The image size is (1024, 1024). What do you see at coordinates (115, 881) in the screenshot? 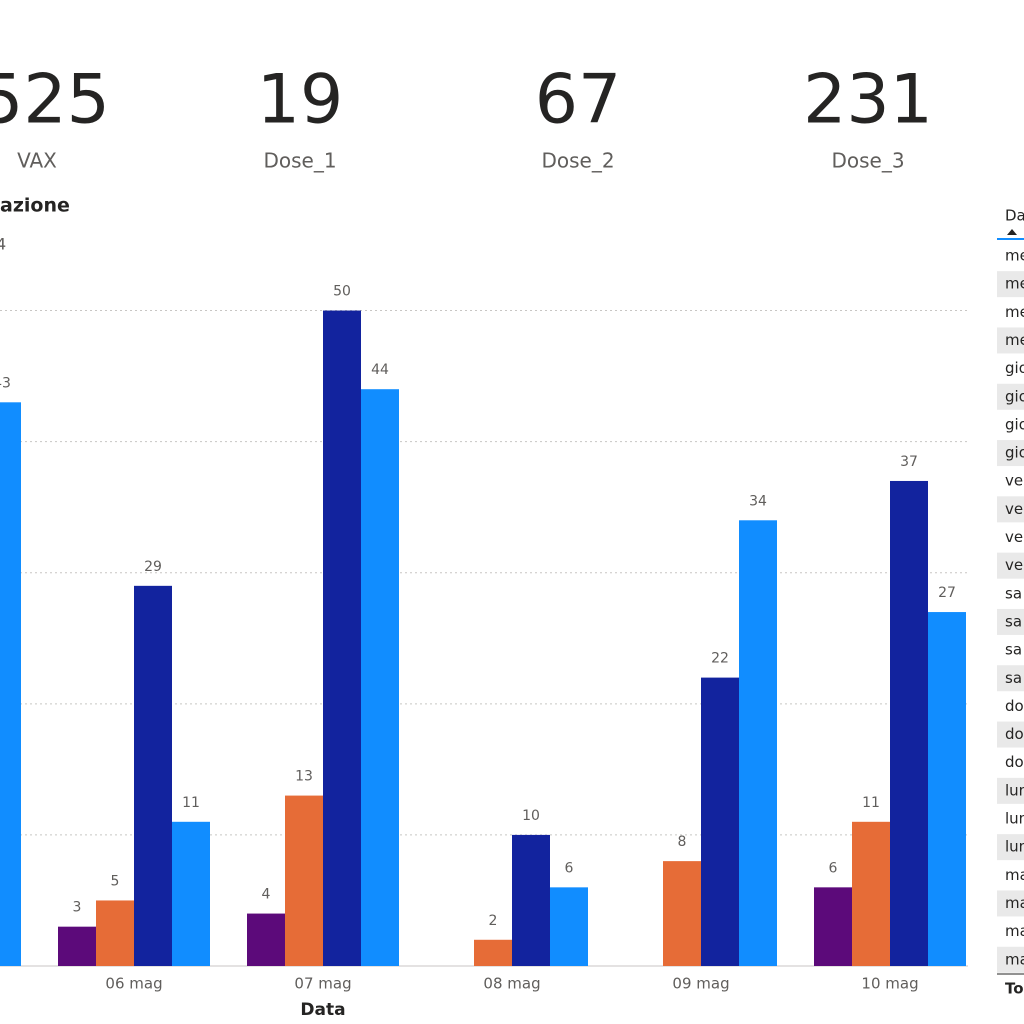
I see `value-label: 5` at bounding box center [115, 881].